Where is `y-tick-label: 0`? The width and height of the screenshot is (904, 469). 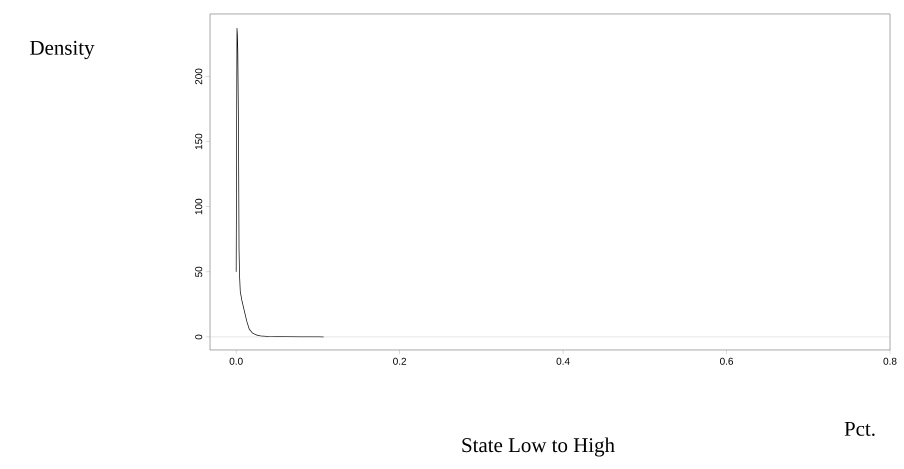
y-tick-label: 0 is located at coordinates (198, 337).